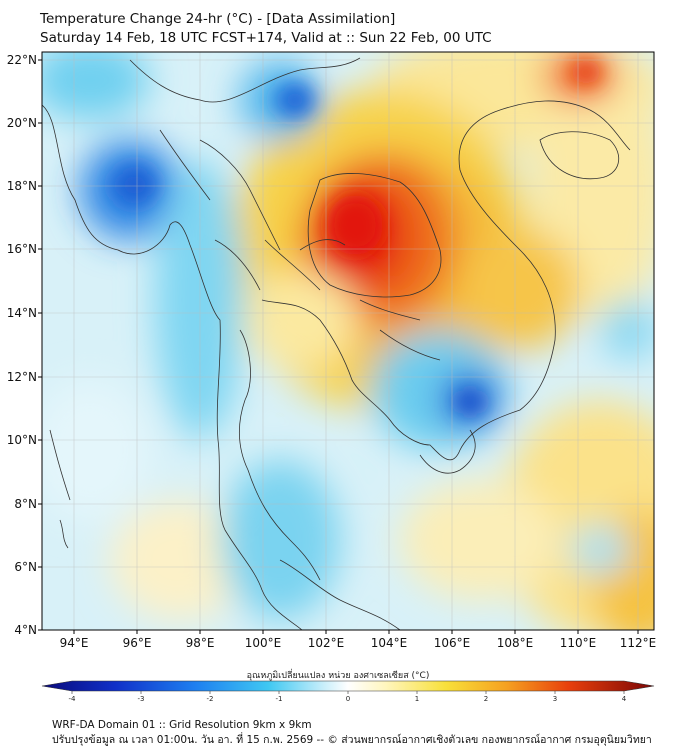 The width and height of the screenshot is (676, 756). Describe the element at coordinates (452, 643) in the screenshot. I see `lon-label: 106°E` at that location.